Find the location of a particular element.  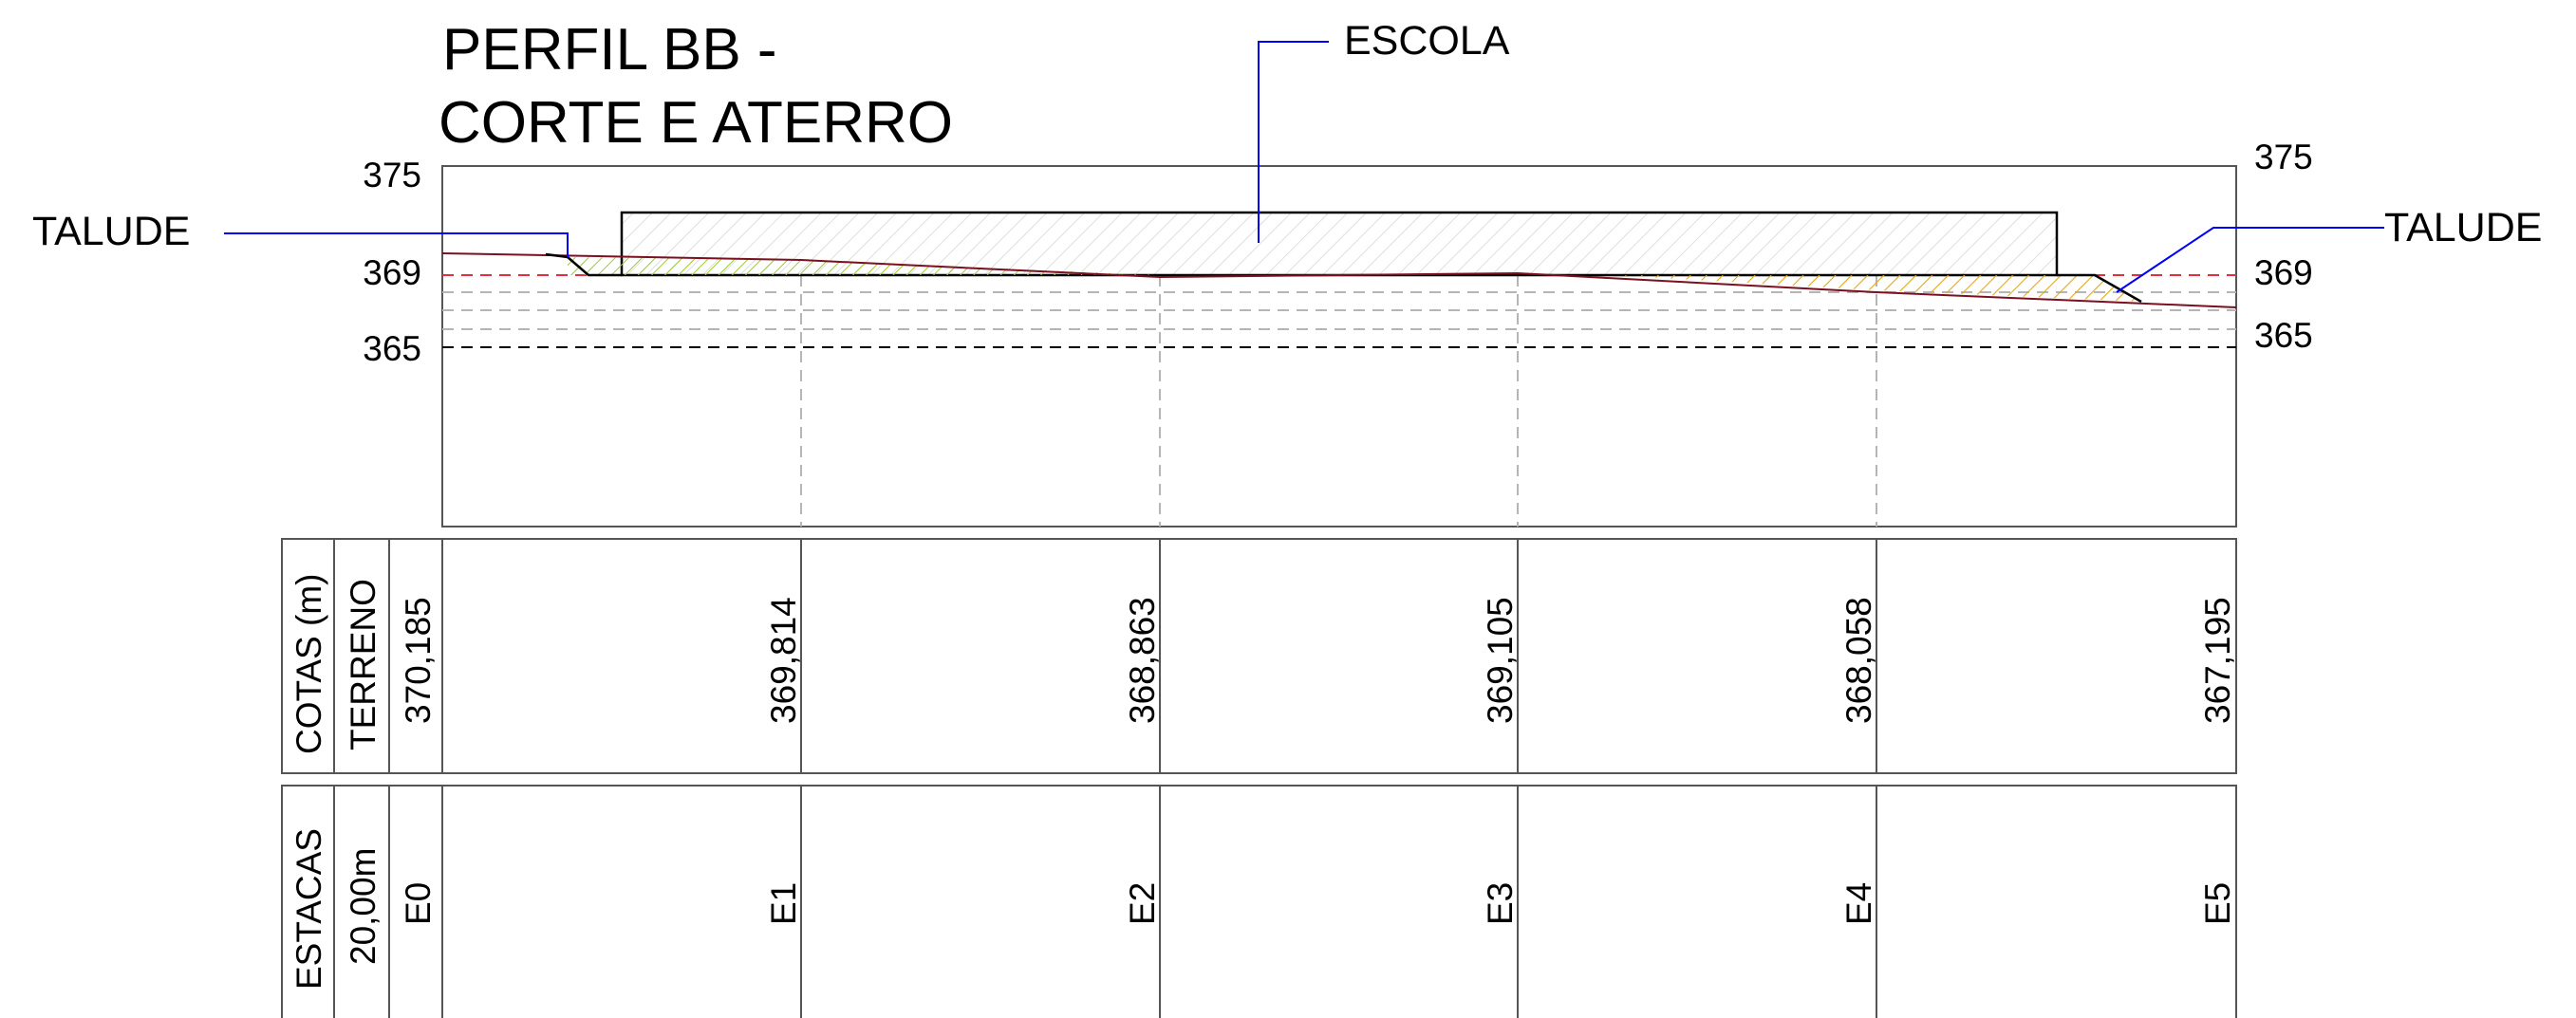

cotas-label: COTAS (m) is located at coordinates (308, 664).